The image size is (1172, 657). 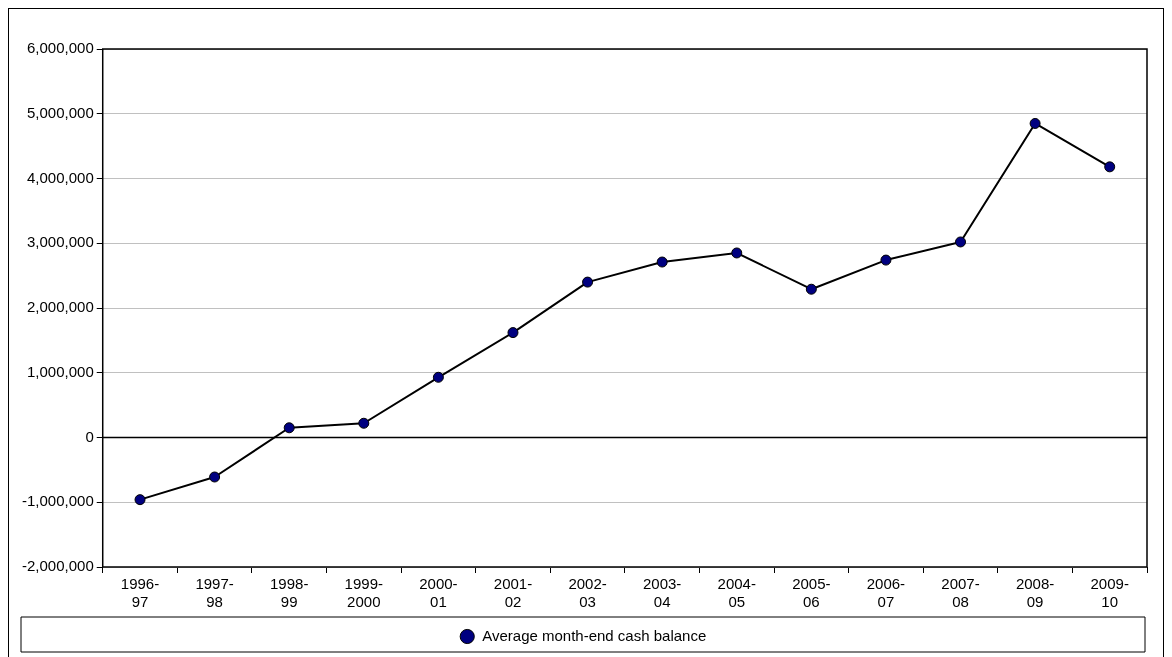 I want to click on y-tick-label: 1,000,000, so click(x=60, y=371).